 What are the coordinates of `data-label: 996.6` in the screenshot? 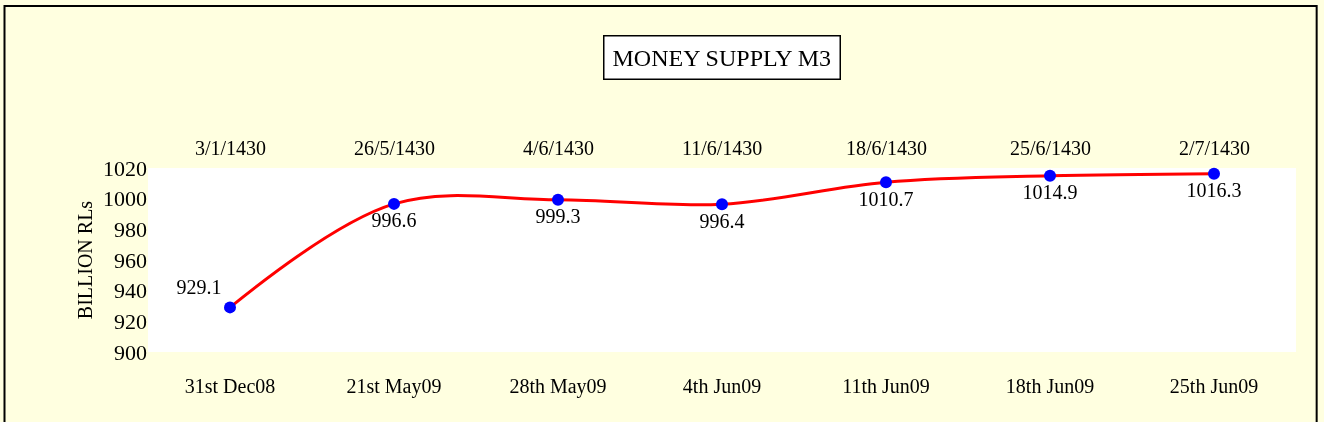 It's located at (394, 220).